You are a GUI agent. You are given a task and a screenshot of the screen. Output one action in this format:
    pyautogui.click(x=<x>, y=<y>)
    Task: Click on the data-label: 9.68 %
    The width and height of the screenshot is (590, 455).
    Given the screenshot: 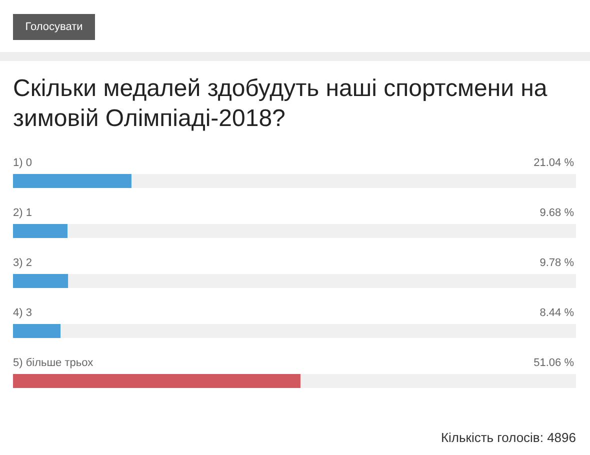 What is the action you would take?
    pyautogui.click(x=557, y=213)
    